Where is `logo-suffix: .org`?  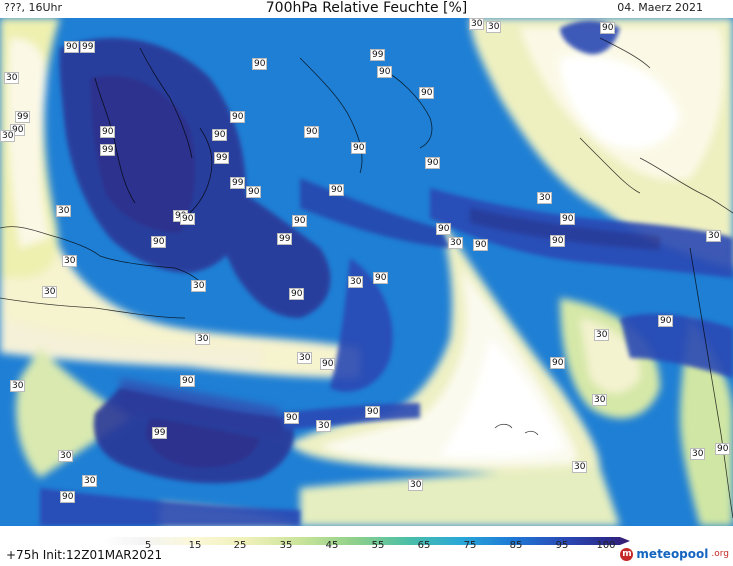
logo-suffix: .org is located at coordinates (720, 554).